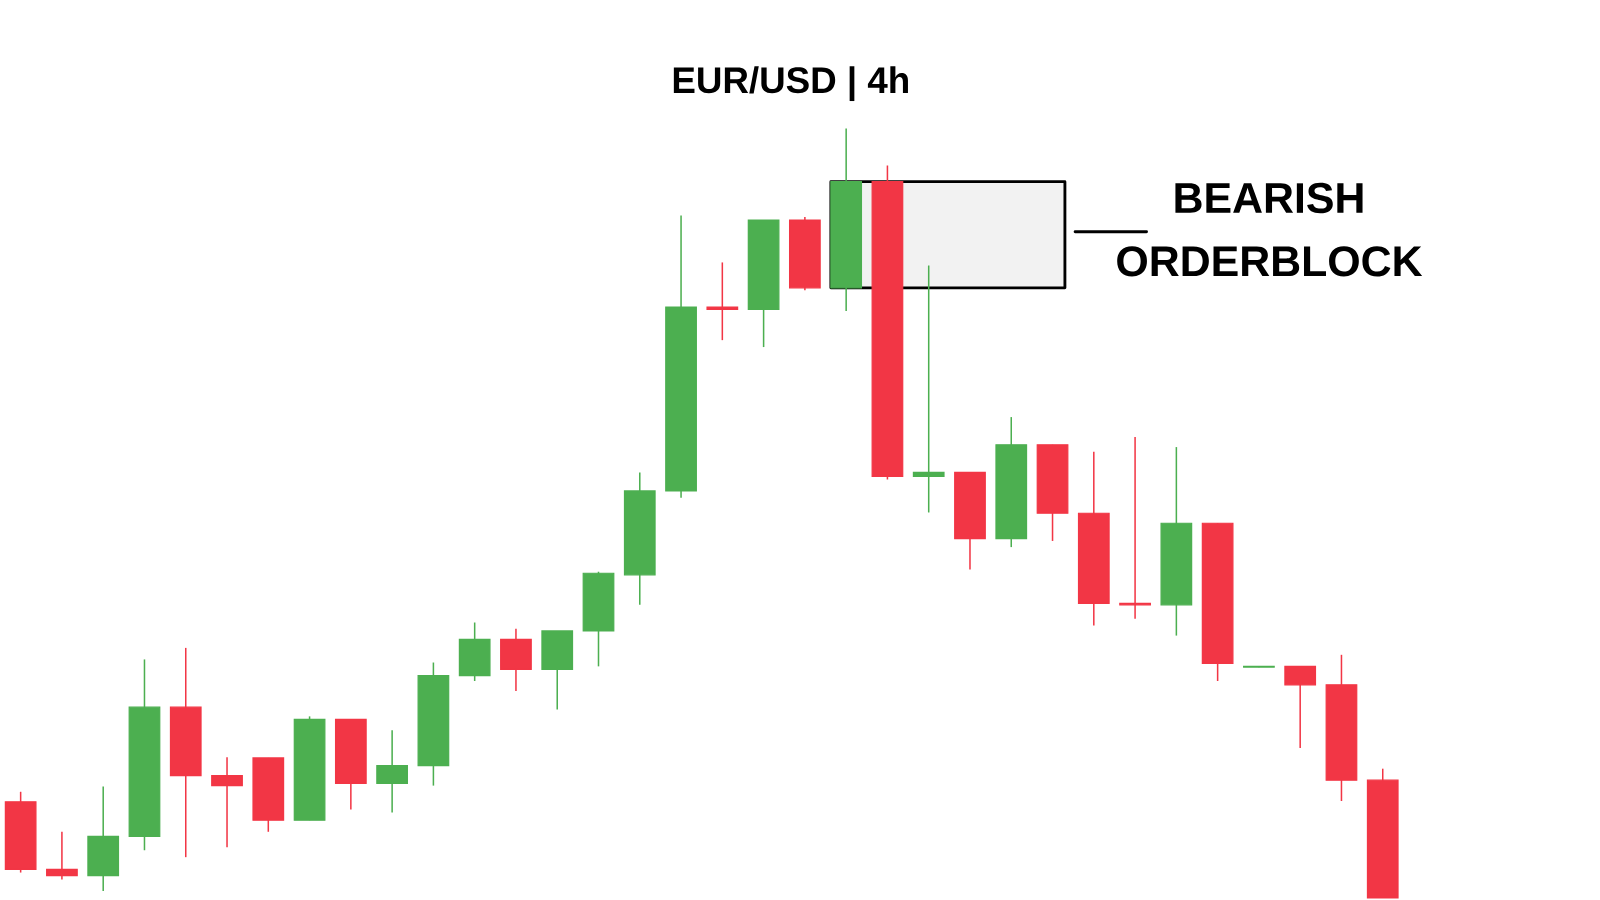  What do you see at coordinates (790, 84) in the screenshot?
I see `chart-title: EUR/USD | 4h` at bounding box center [790, 84].